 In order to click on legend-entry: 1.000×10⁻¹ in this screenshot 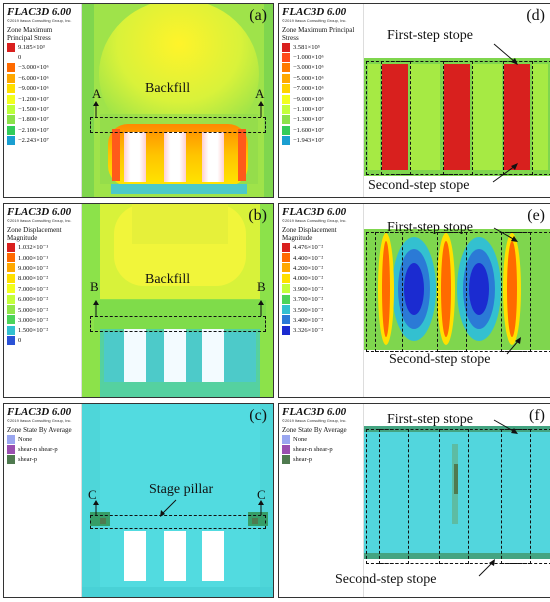, I will do `click(42, 257)`.